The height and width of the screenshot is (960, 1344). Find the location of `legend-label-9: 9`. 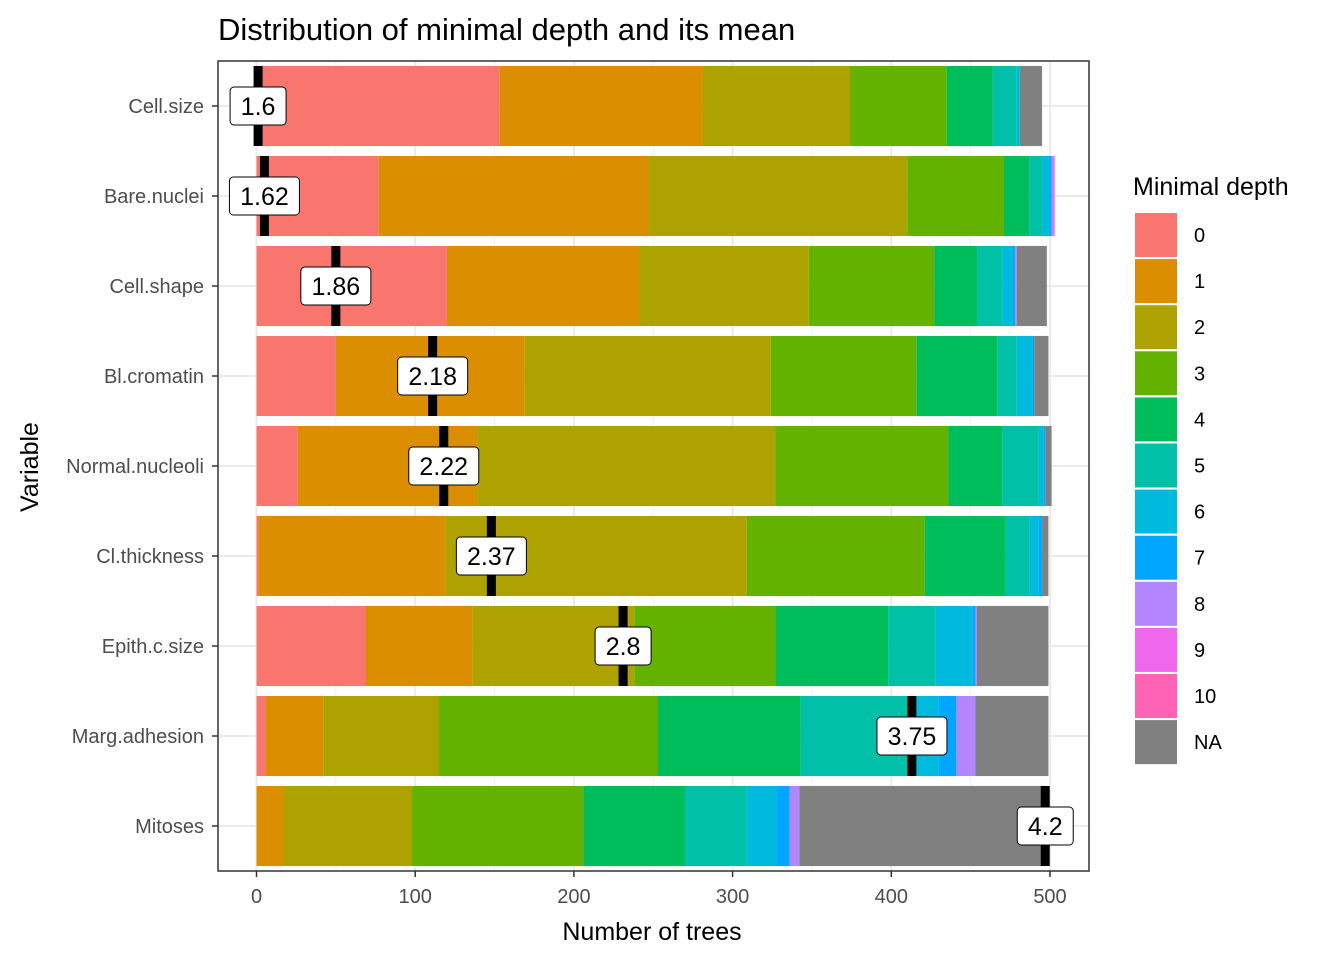

legend-label-9: 9 is located at coordinates (1199, 651).